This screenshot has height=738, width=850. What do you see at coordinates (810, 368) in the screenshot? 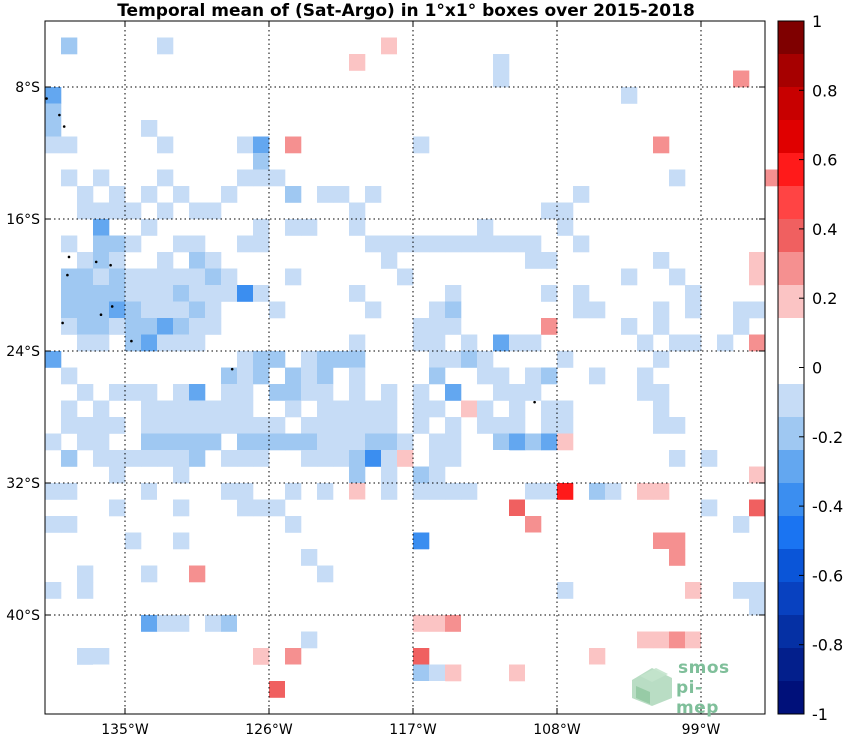
I see `colorbar: 1 0.8 0.6 0.4 0.2 0 -0.2 -0.4 -0.6 -0.8 -1` at bounding box center [810, 368].